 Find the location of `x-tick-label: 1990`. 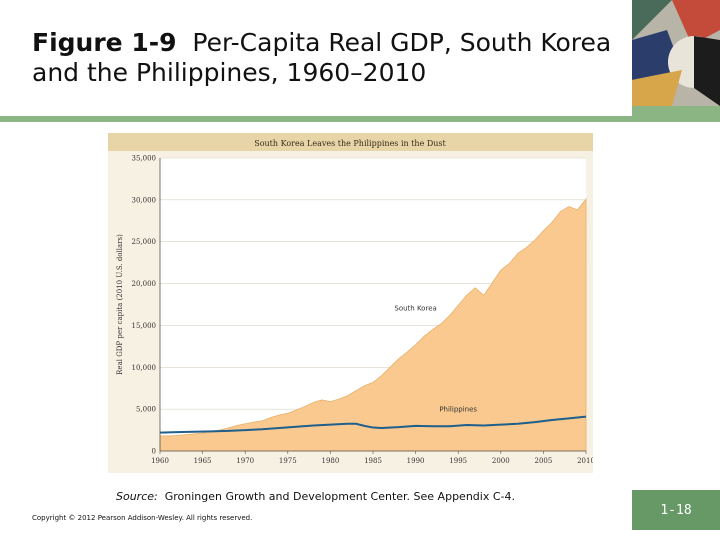

x-tick-label: 1990 is located at coordinates (416, 461).